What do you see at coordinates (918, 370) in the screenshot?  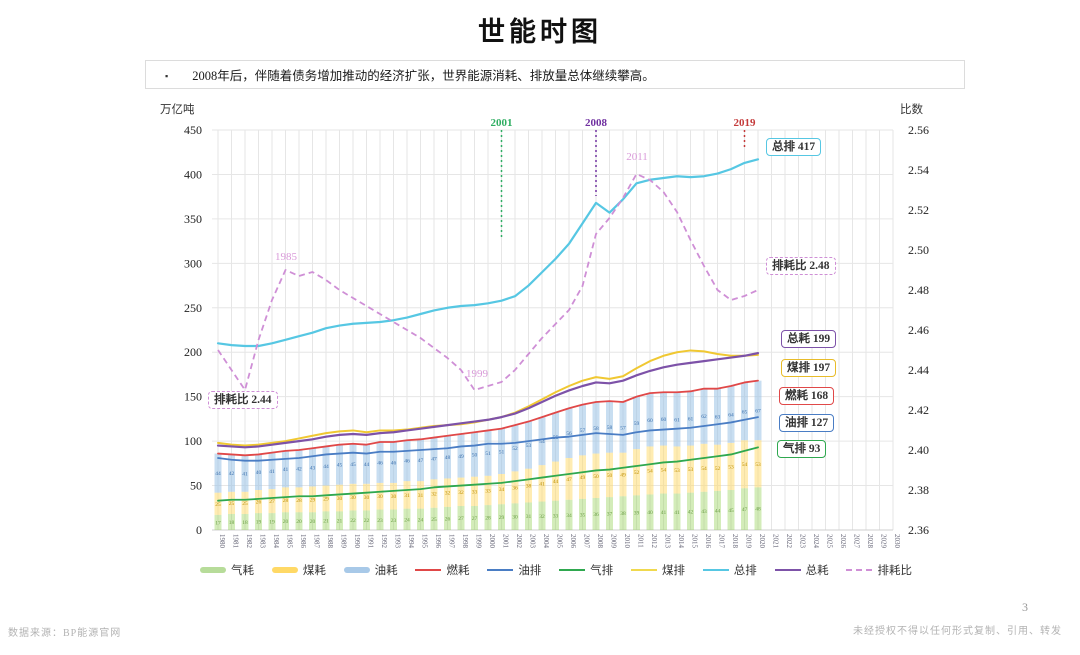 I see `svg-text: 2.44` at bounding box center [918, 370].